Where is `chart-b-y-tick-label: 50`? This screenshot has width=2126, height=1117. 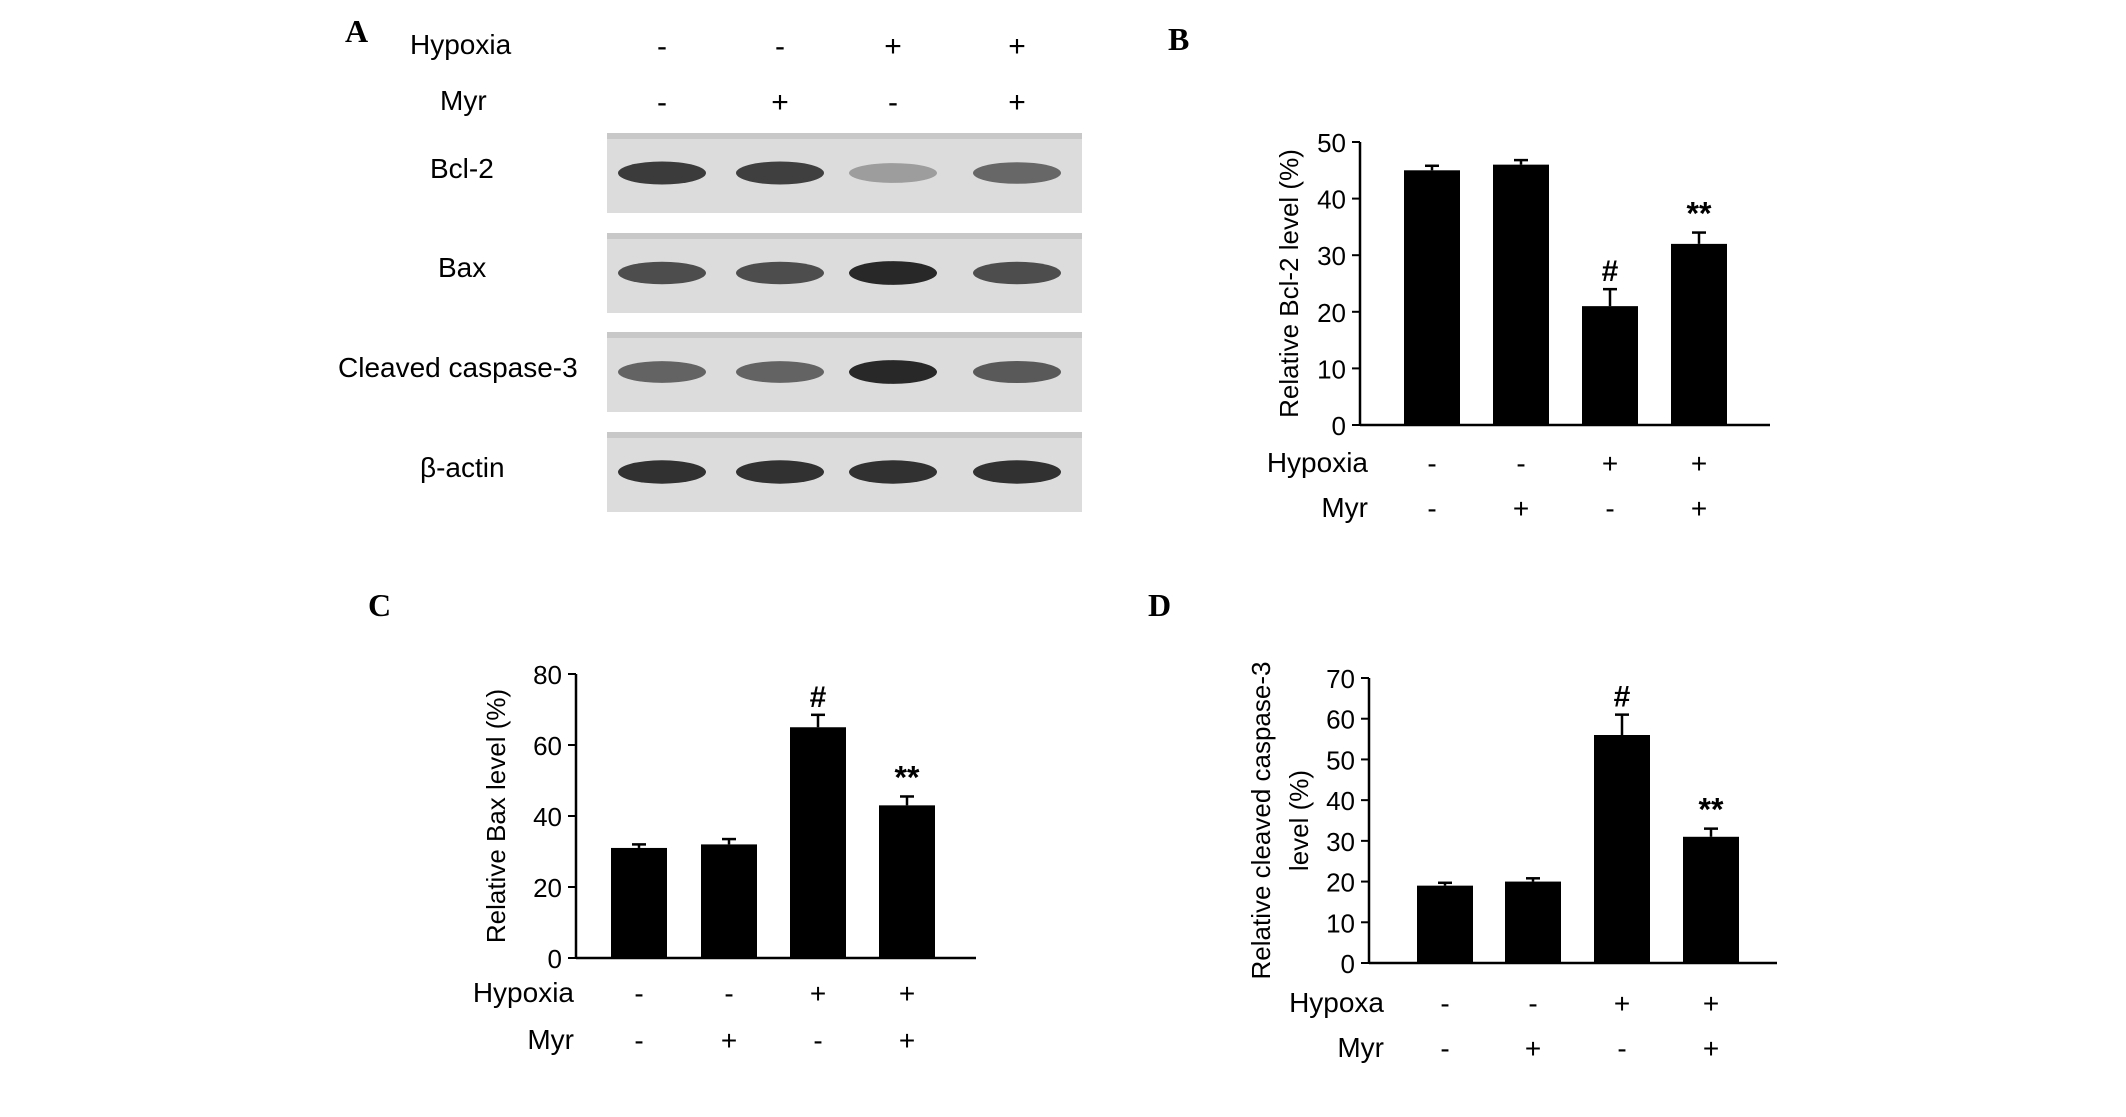
chart-b-y-tick-label: 50 is located at coordinates (1331, 143).